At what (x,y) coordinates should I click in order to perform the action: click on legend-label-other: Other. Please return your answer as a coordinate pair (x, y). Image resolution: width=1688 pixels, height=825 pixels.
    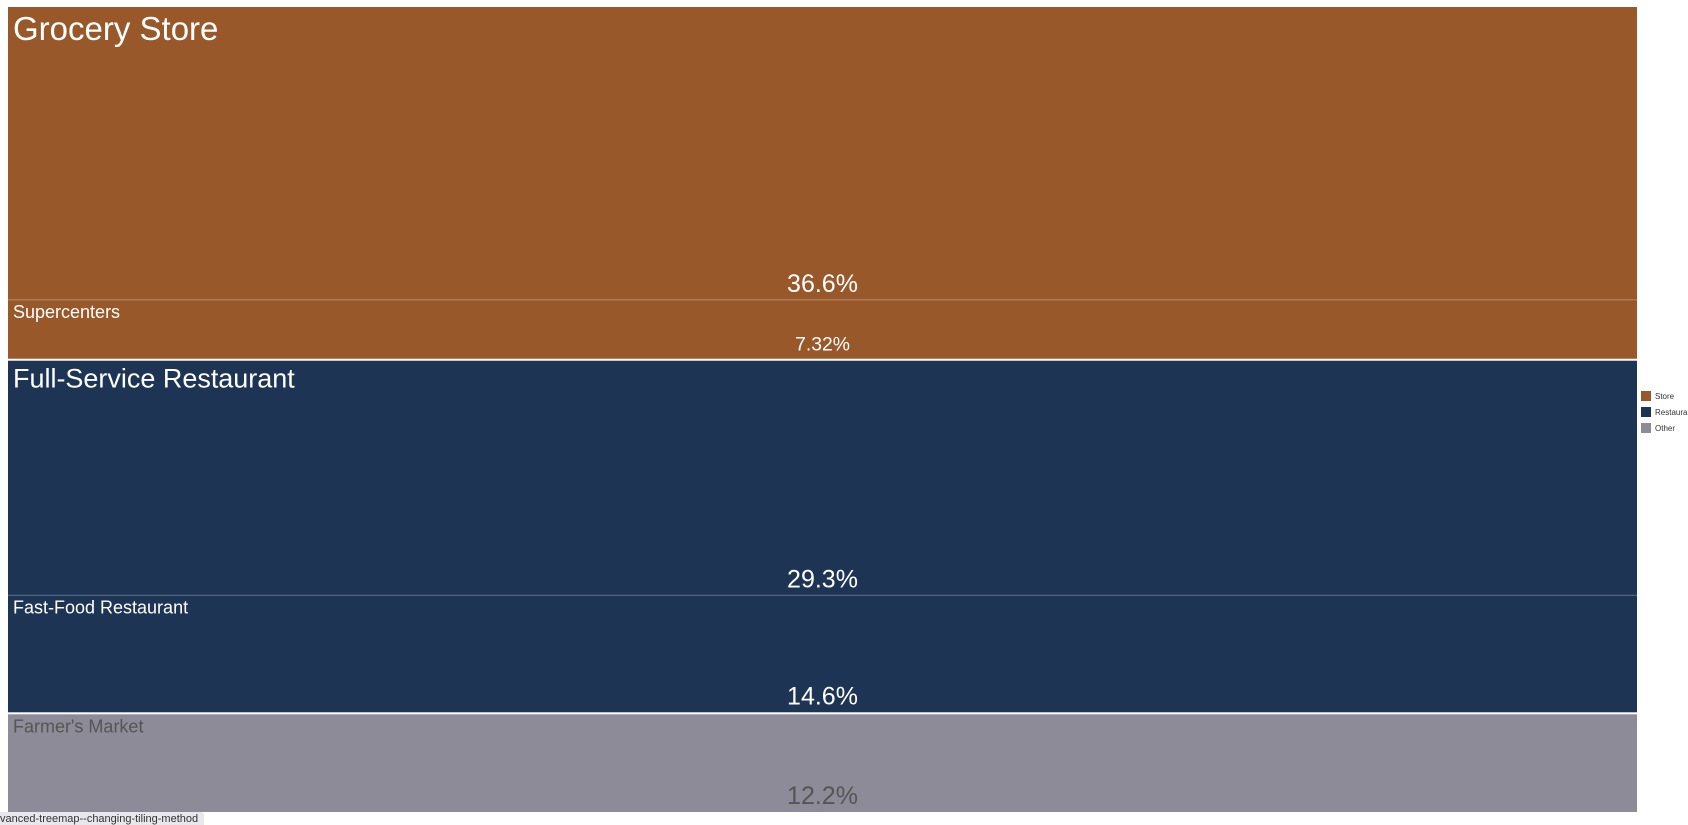
    Looking at the image, I should click on (1665, 428).